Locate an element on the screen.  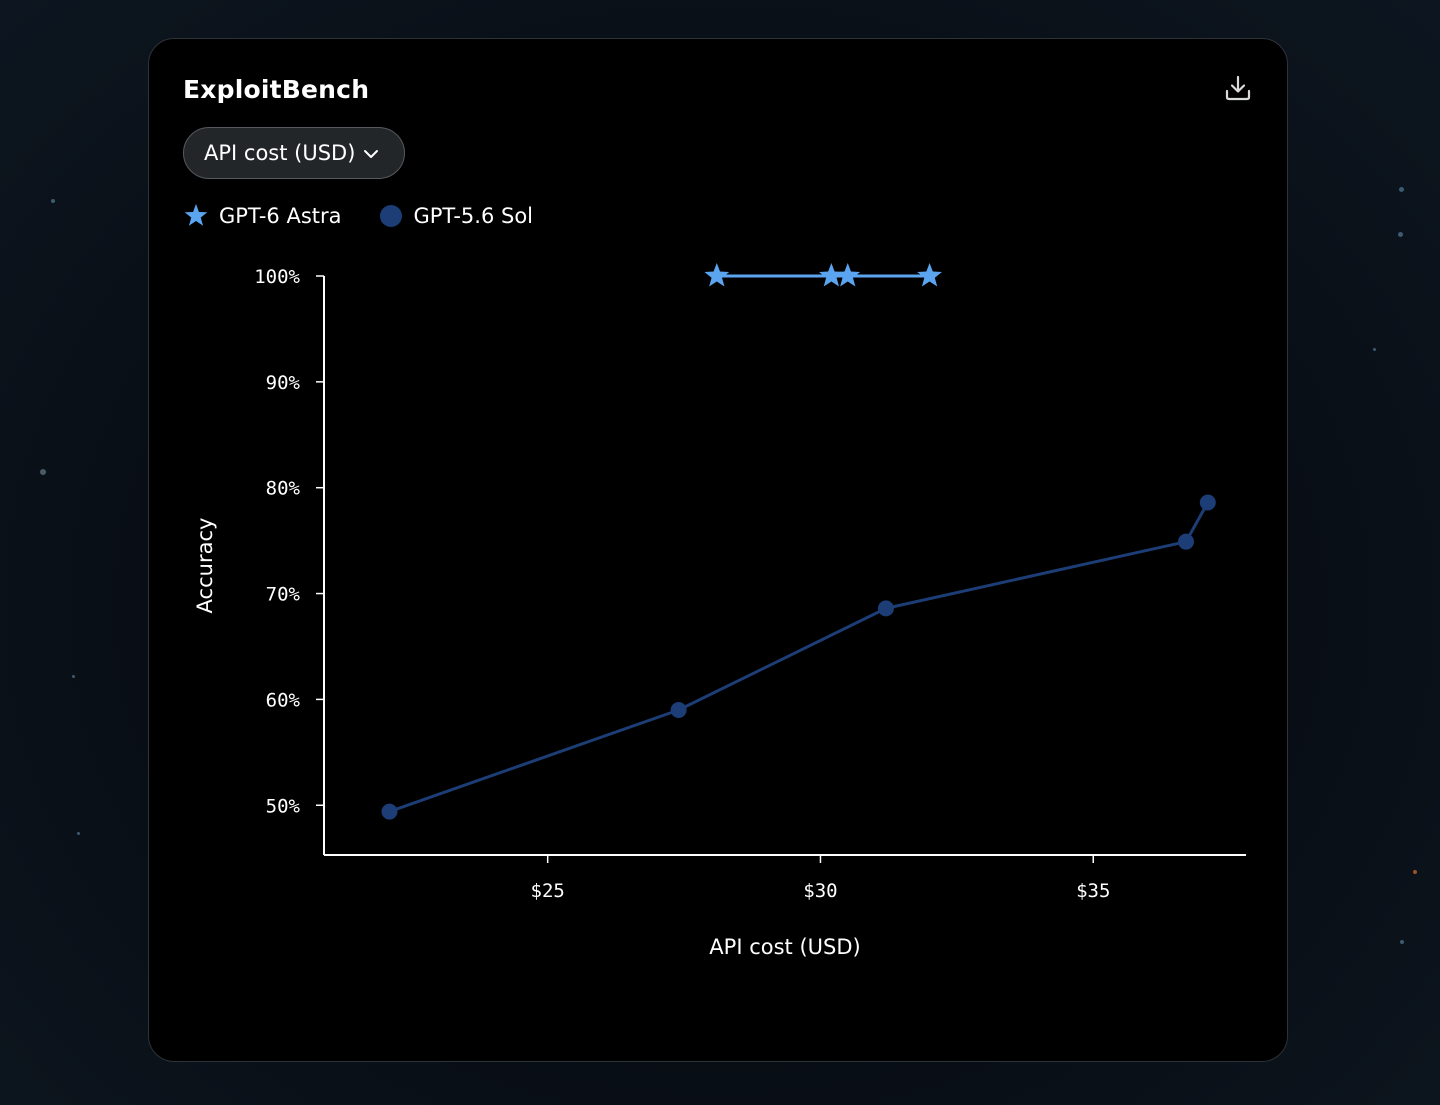
legend-label-astra: GPT-6 Astra is located at coordinates (280, 216).